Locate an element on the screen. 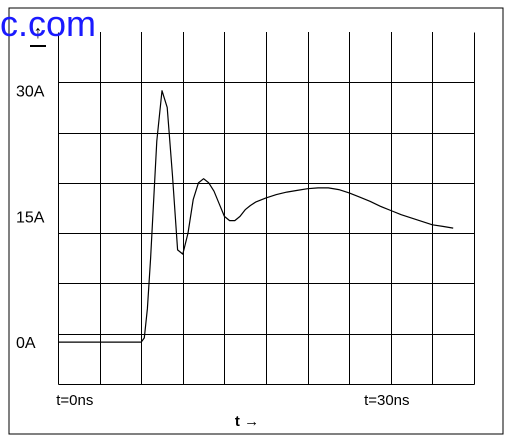 Image resolution: width=508 pixels, height=443 pixels. y-tick-labels: 0A 15A 30A is located at coordinates (30, 218).